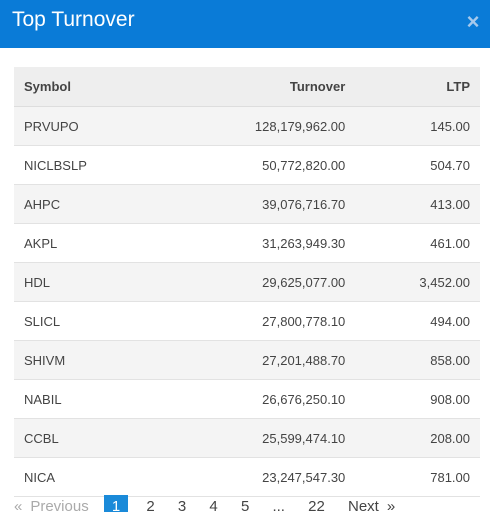 The width and height of the screenshot is (490, 512). What do you see at coordinates (417, 126) in the screenshot?
I see `cell-ltp: 145.00` at bounding box center [417, 126].